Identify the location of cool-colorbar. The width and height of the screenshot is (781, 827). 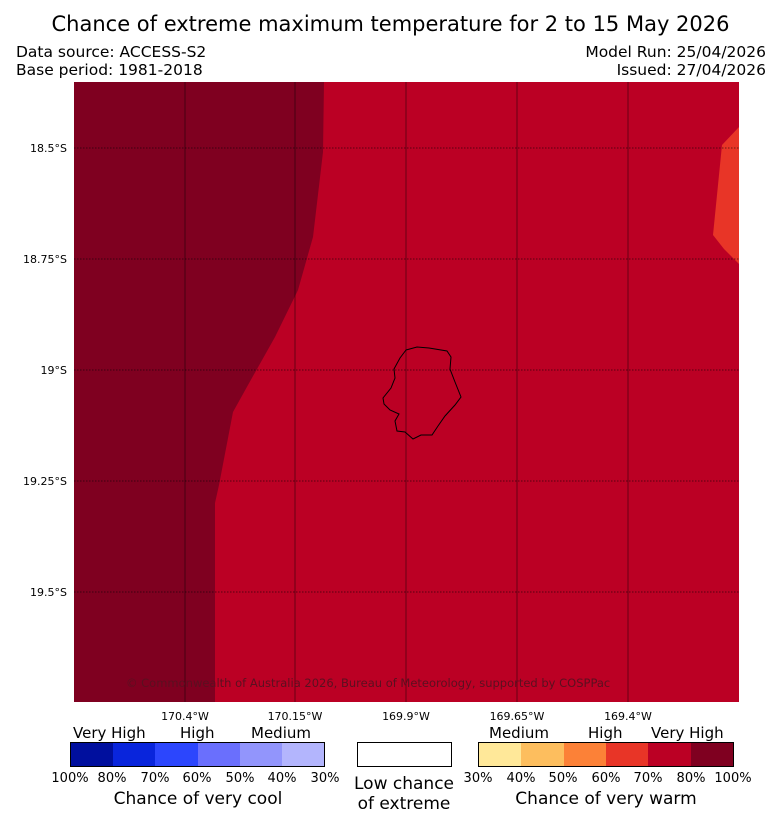
(197, 754).